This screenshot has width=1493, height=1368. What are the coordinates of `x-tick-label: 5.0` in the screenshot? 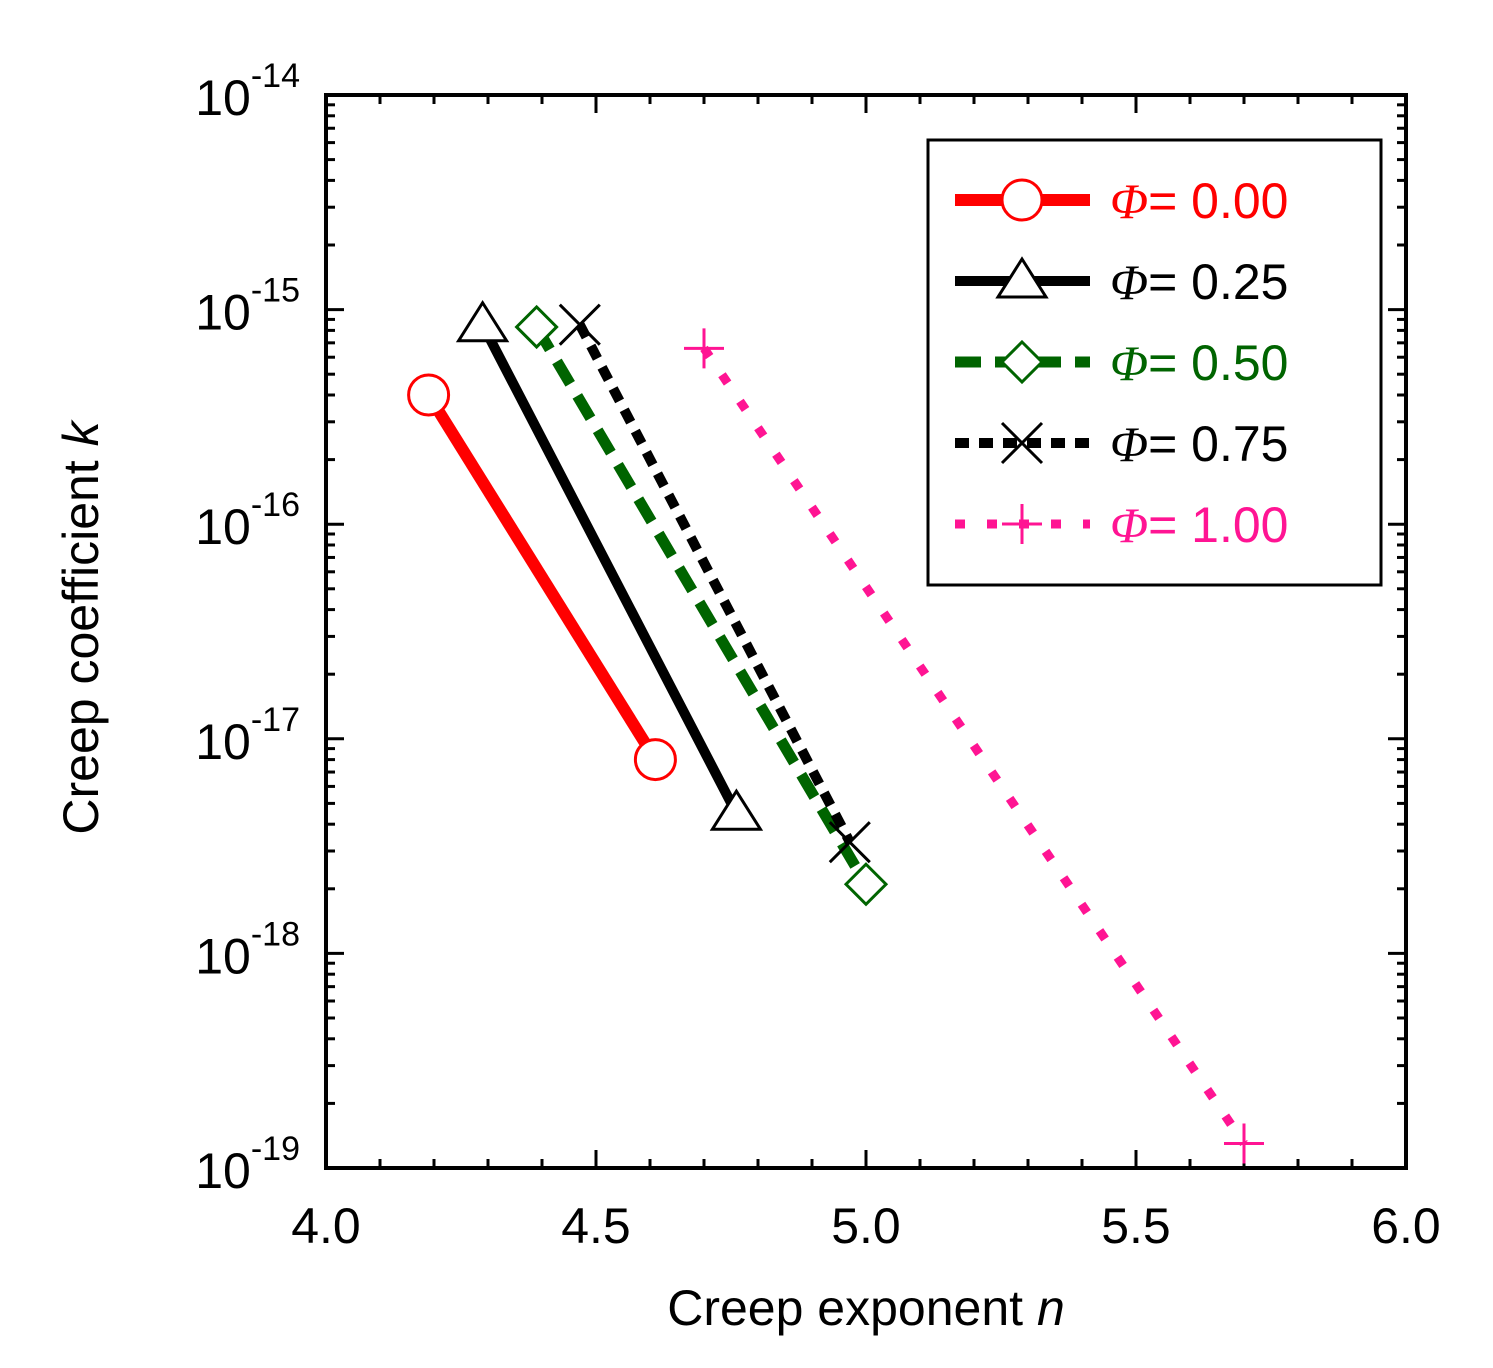 It's located at (866, 1226).